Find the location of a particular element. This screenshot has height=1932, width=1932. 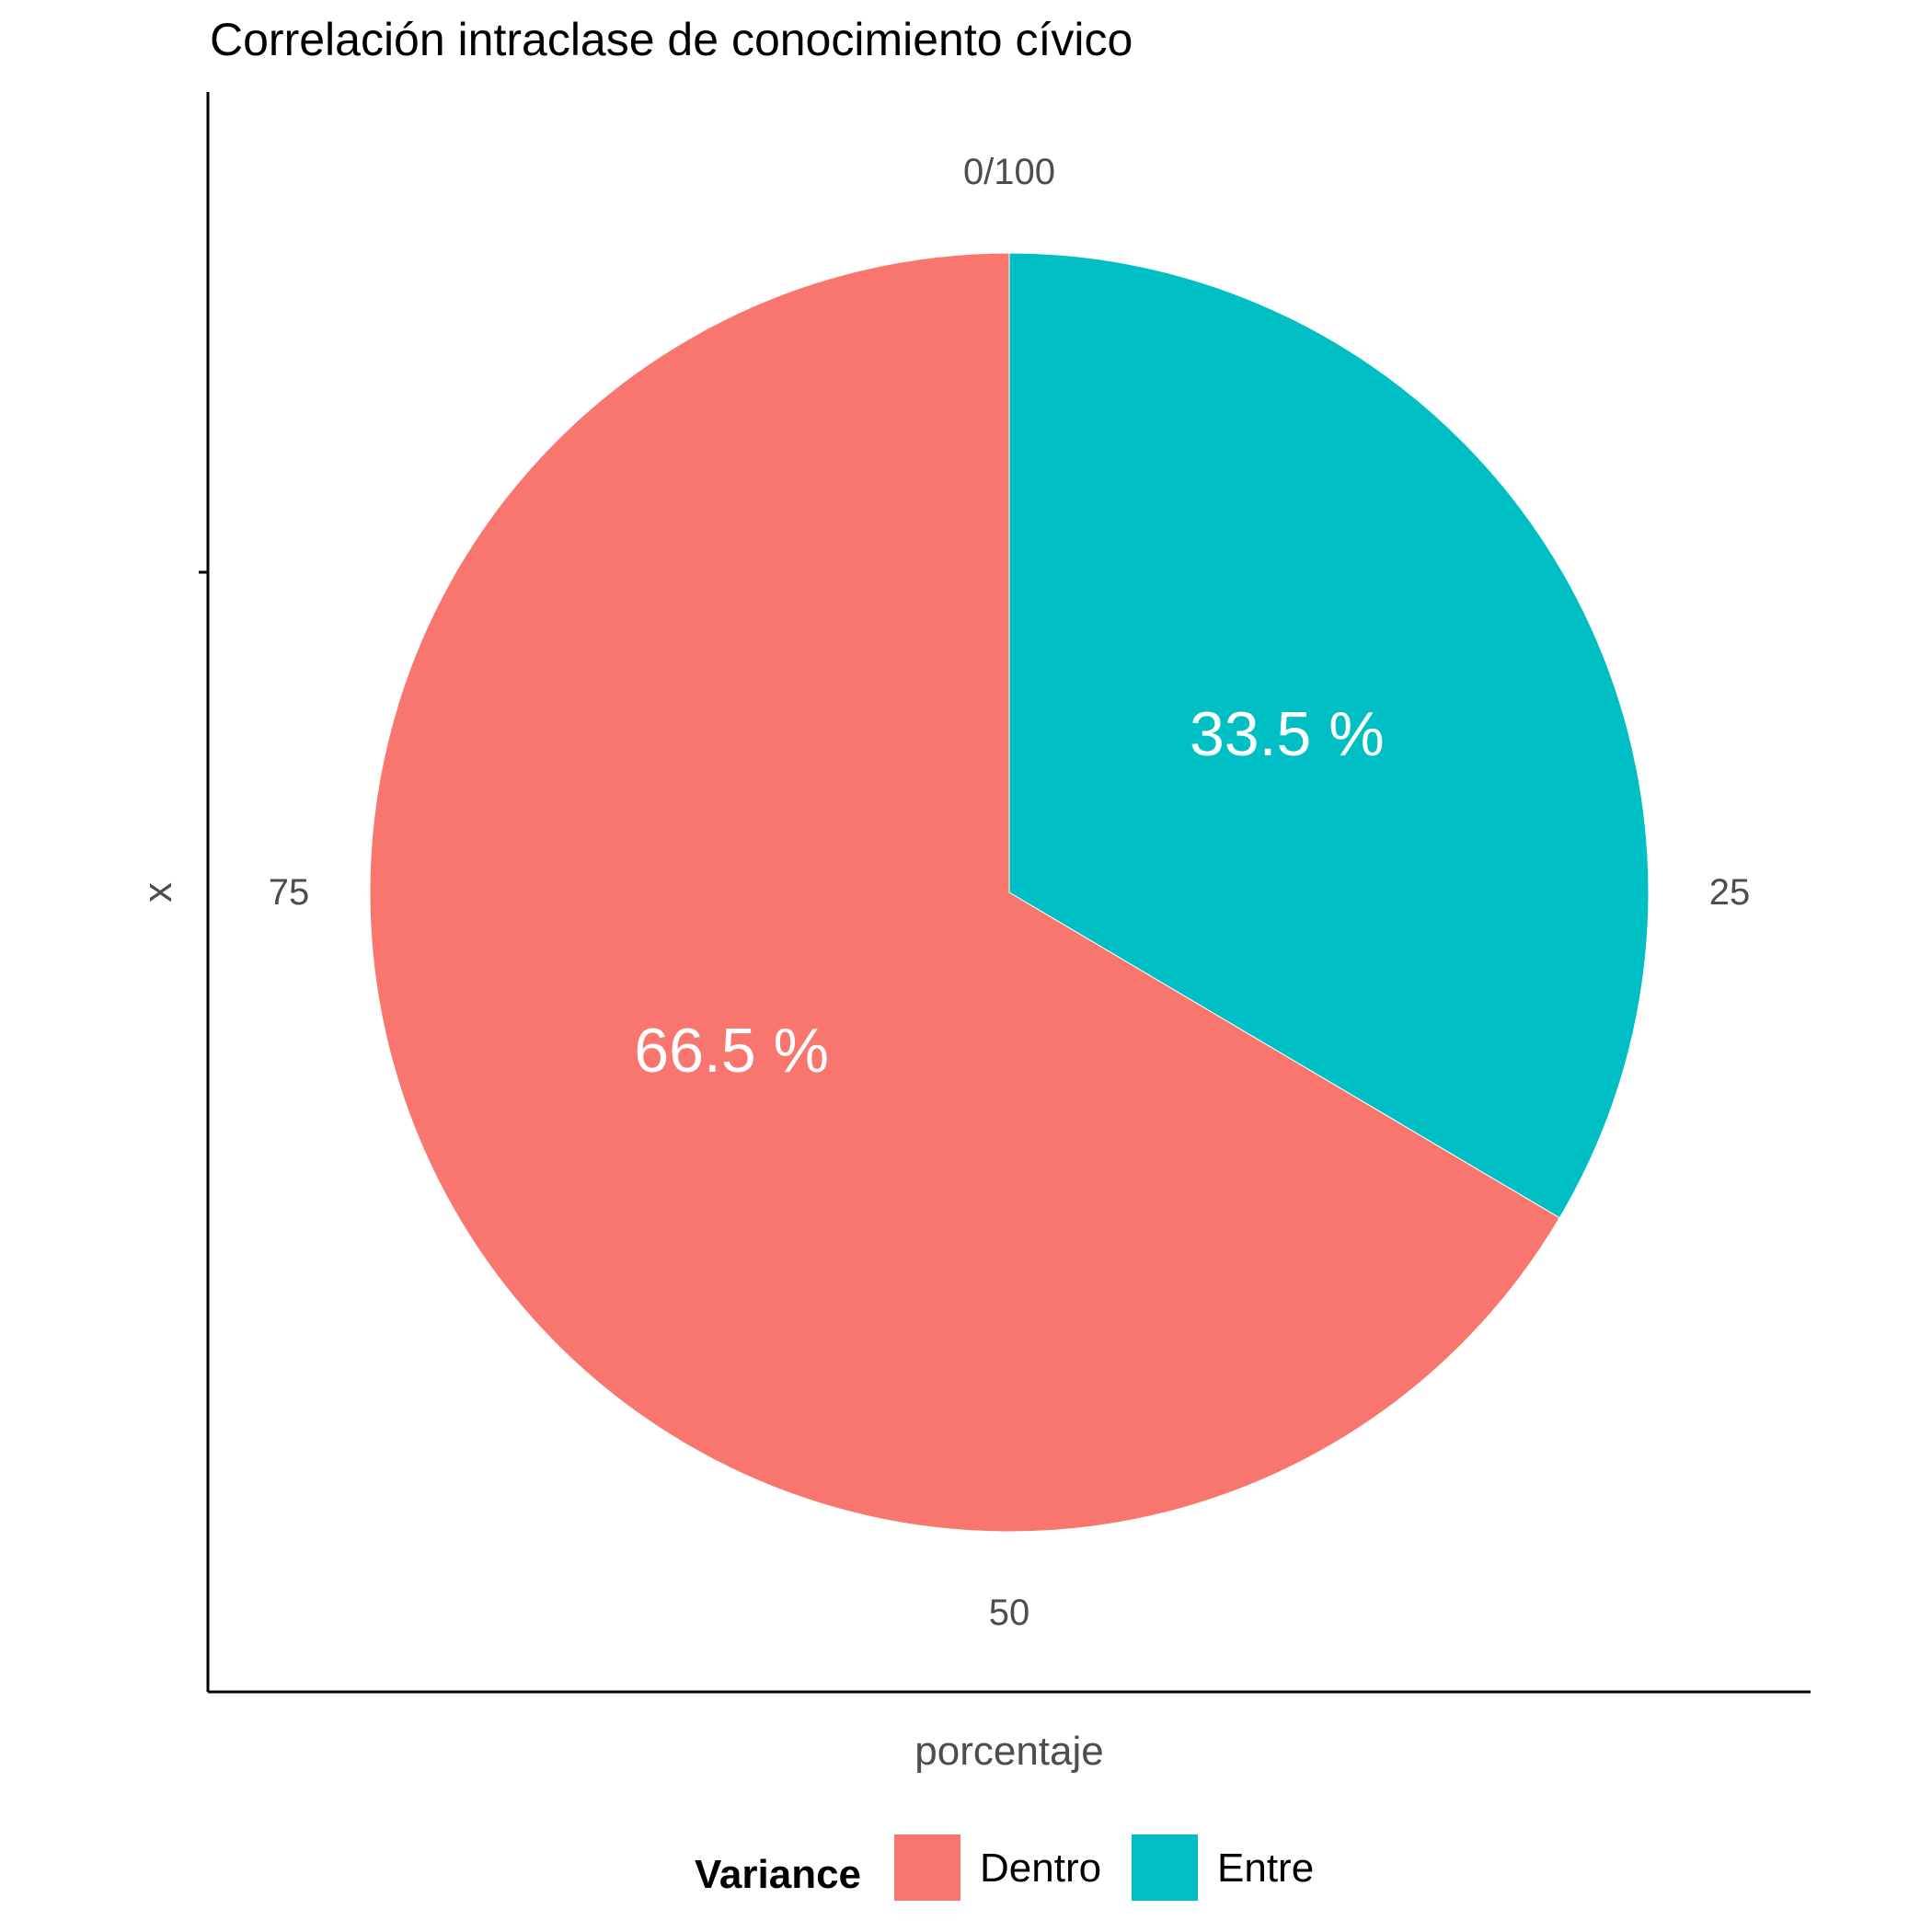

legend-swatch-dentro is located at coordinates (927, 1867).